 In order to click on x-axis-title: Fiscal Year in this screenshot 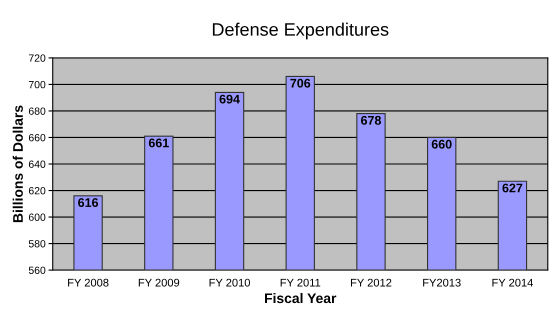, I will do `click(300, 298)`.